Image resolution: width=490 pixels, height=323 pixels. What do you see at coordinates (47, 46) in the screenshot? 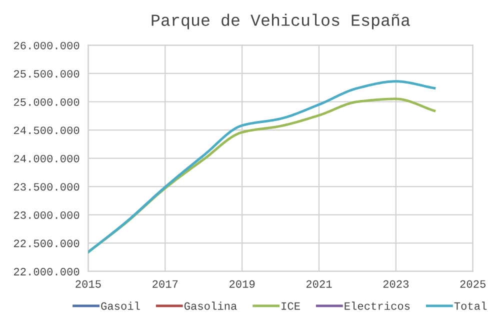
I see `y-tick-label: 26.000.000` at bounding box center [47, 46].